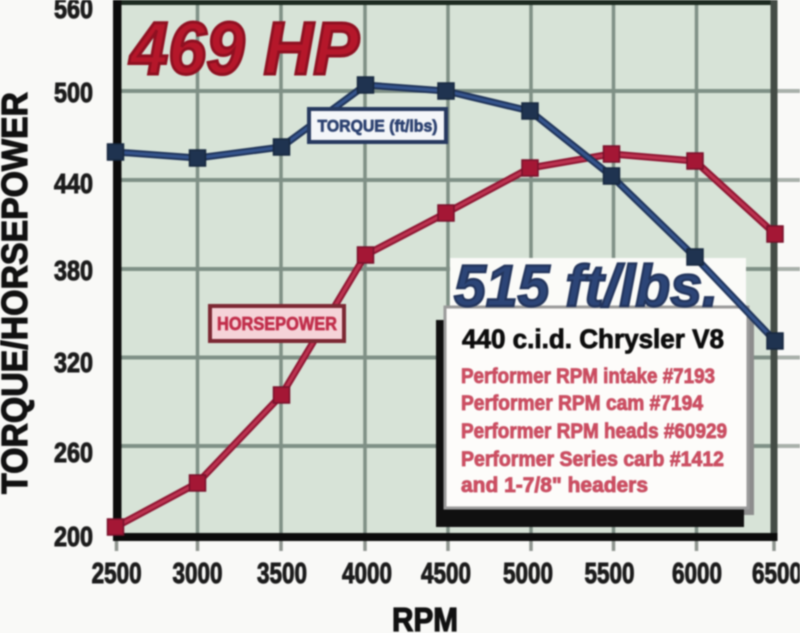 This screenshot has width=800, height=633. What do you see at coordinates (73, 12) in the screenshot?
I see `svg-text: 560` at bounding box center [73, 12].